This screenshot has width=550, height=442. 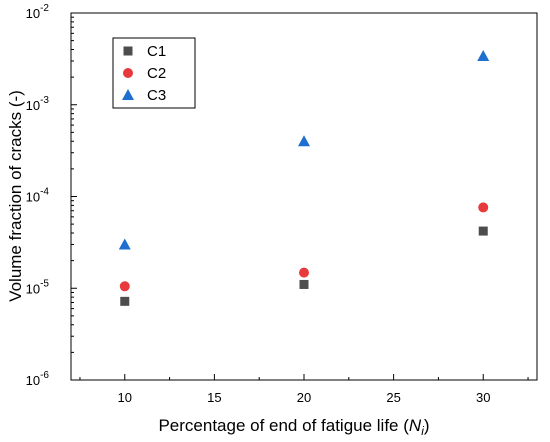 I want to click on y-axis-label: Volume fraction of cracks (-), so click(x=15, y=196).